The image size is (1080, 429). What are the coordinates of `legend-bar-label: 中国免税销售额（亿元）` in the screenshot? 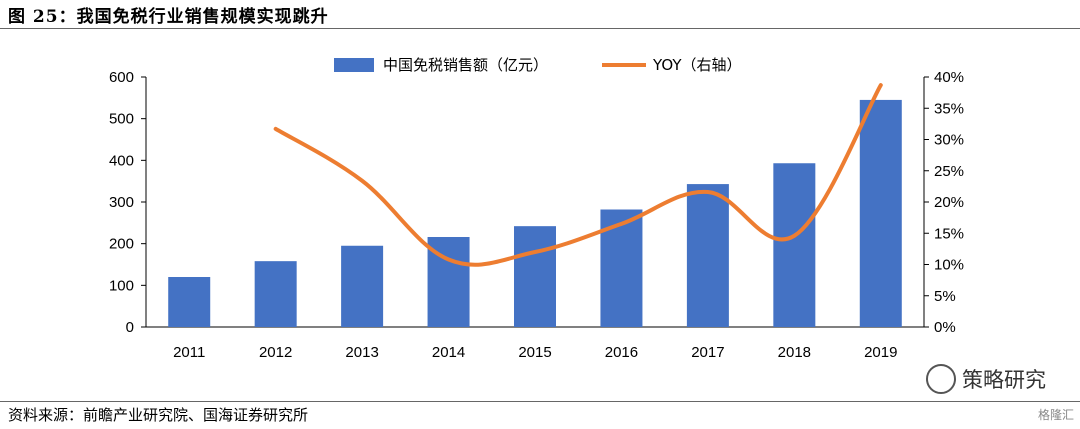 It's located at (465, 65).